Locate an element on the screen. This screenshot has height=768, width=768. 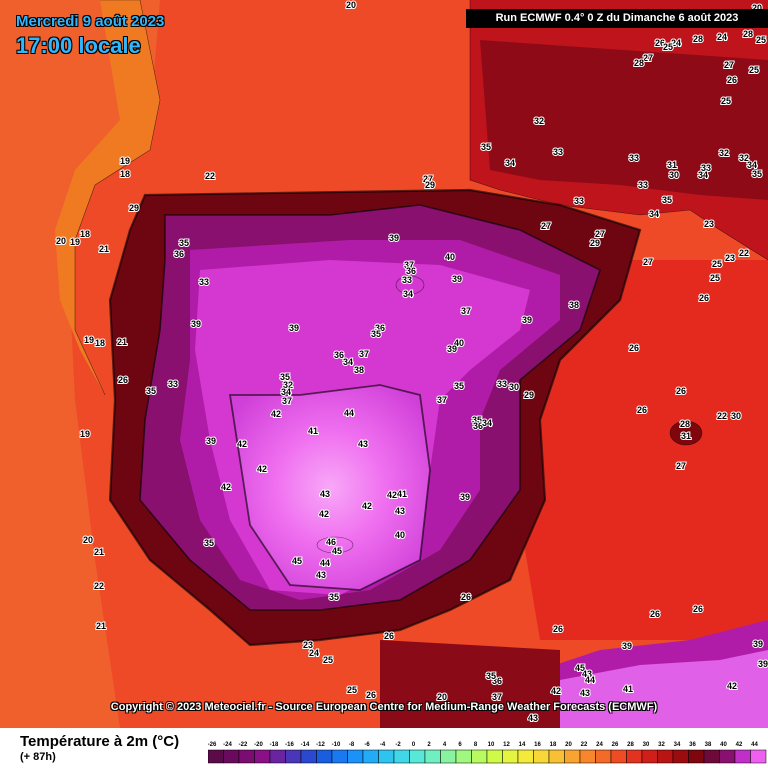
temperature-label: 38 is located at coordinates (359, 370).